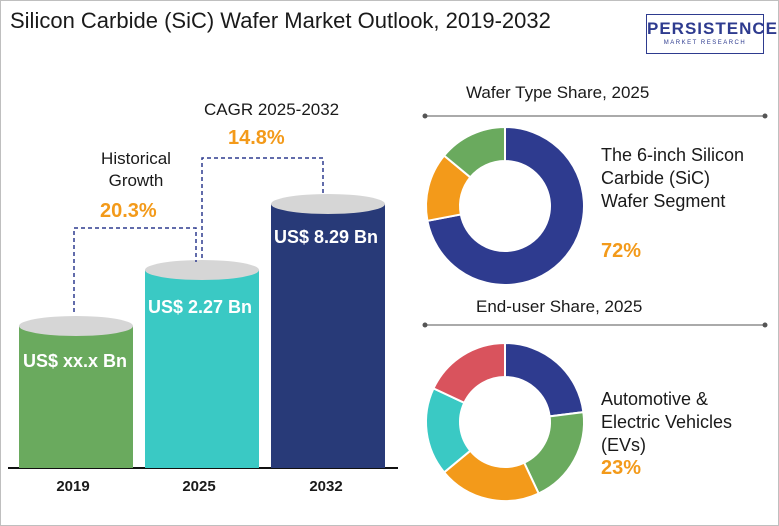 This screenshot has width=779, height=526. Describe the element at coordinates (199, 486) in the screenshot. I see `x-tick-2025: 2025` at that location.